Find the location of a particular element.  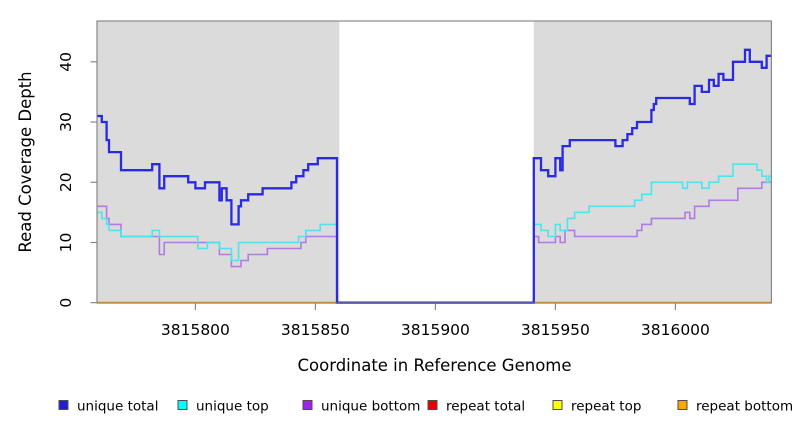

x-tick-label: 3815800 is located at coordinates (195, 330).